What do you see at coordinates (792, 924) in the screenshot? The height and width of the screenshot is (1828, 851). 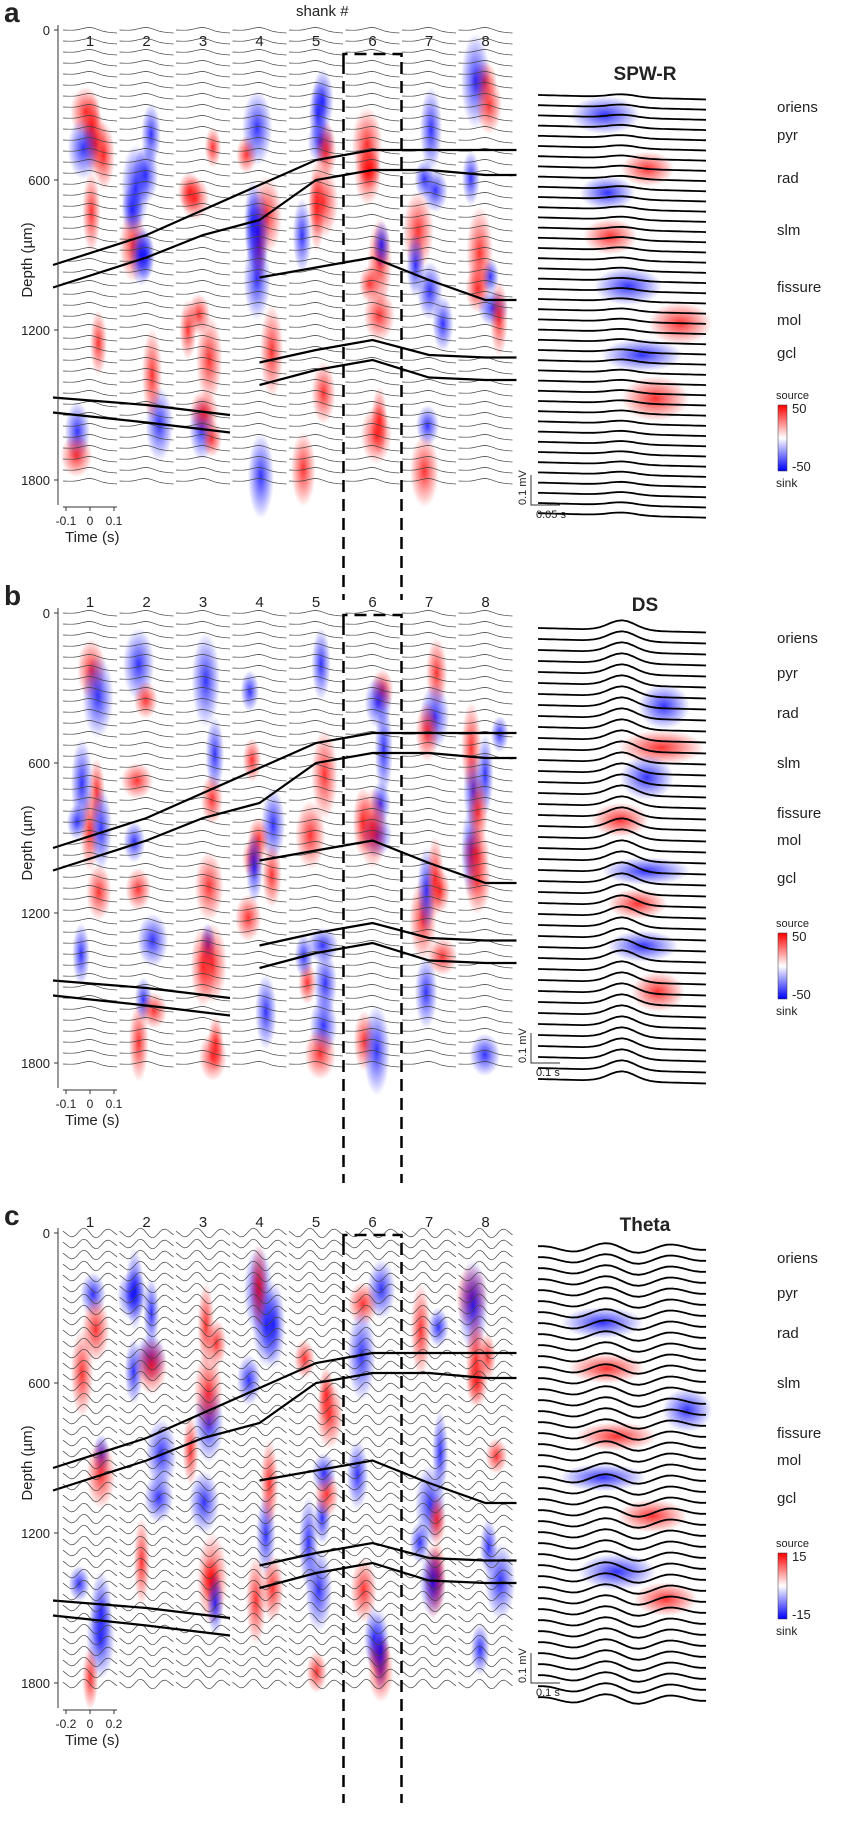 I see `colorbar-top-label: source` at bounding box center [792, 924].